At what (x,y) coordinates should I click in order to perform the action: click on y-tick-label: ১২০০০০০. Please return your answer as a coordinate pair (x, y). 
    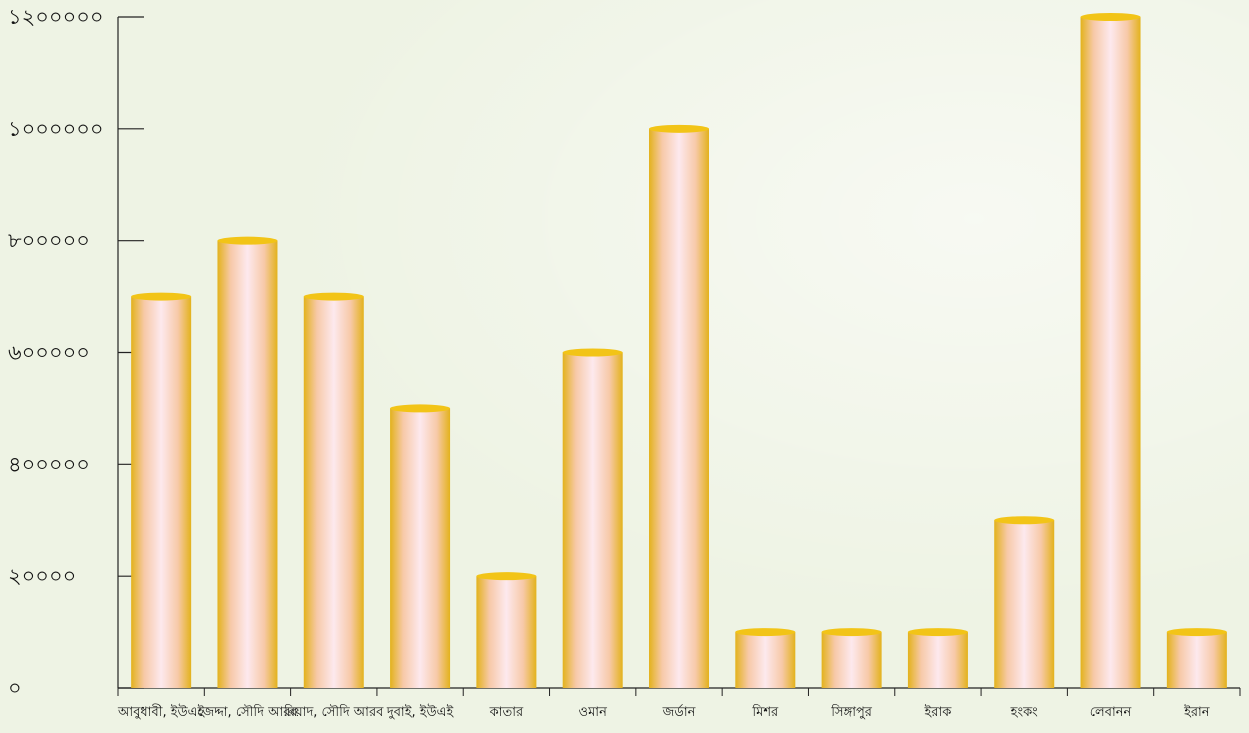
    Looking at the image, I should click on (56, 17).